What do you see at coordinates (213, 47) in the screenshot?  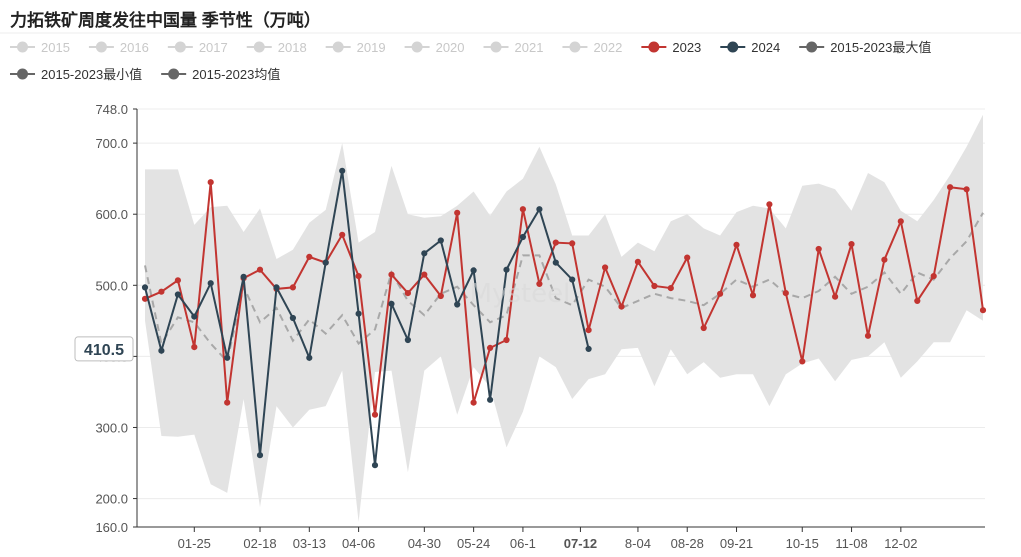 I see `legend-label: 2017` at bounding box center [213, 47].